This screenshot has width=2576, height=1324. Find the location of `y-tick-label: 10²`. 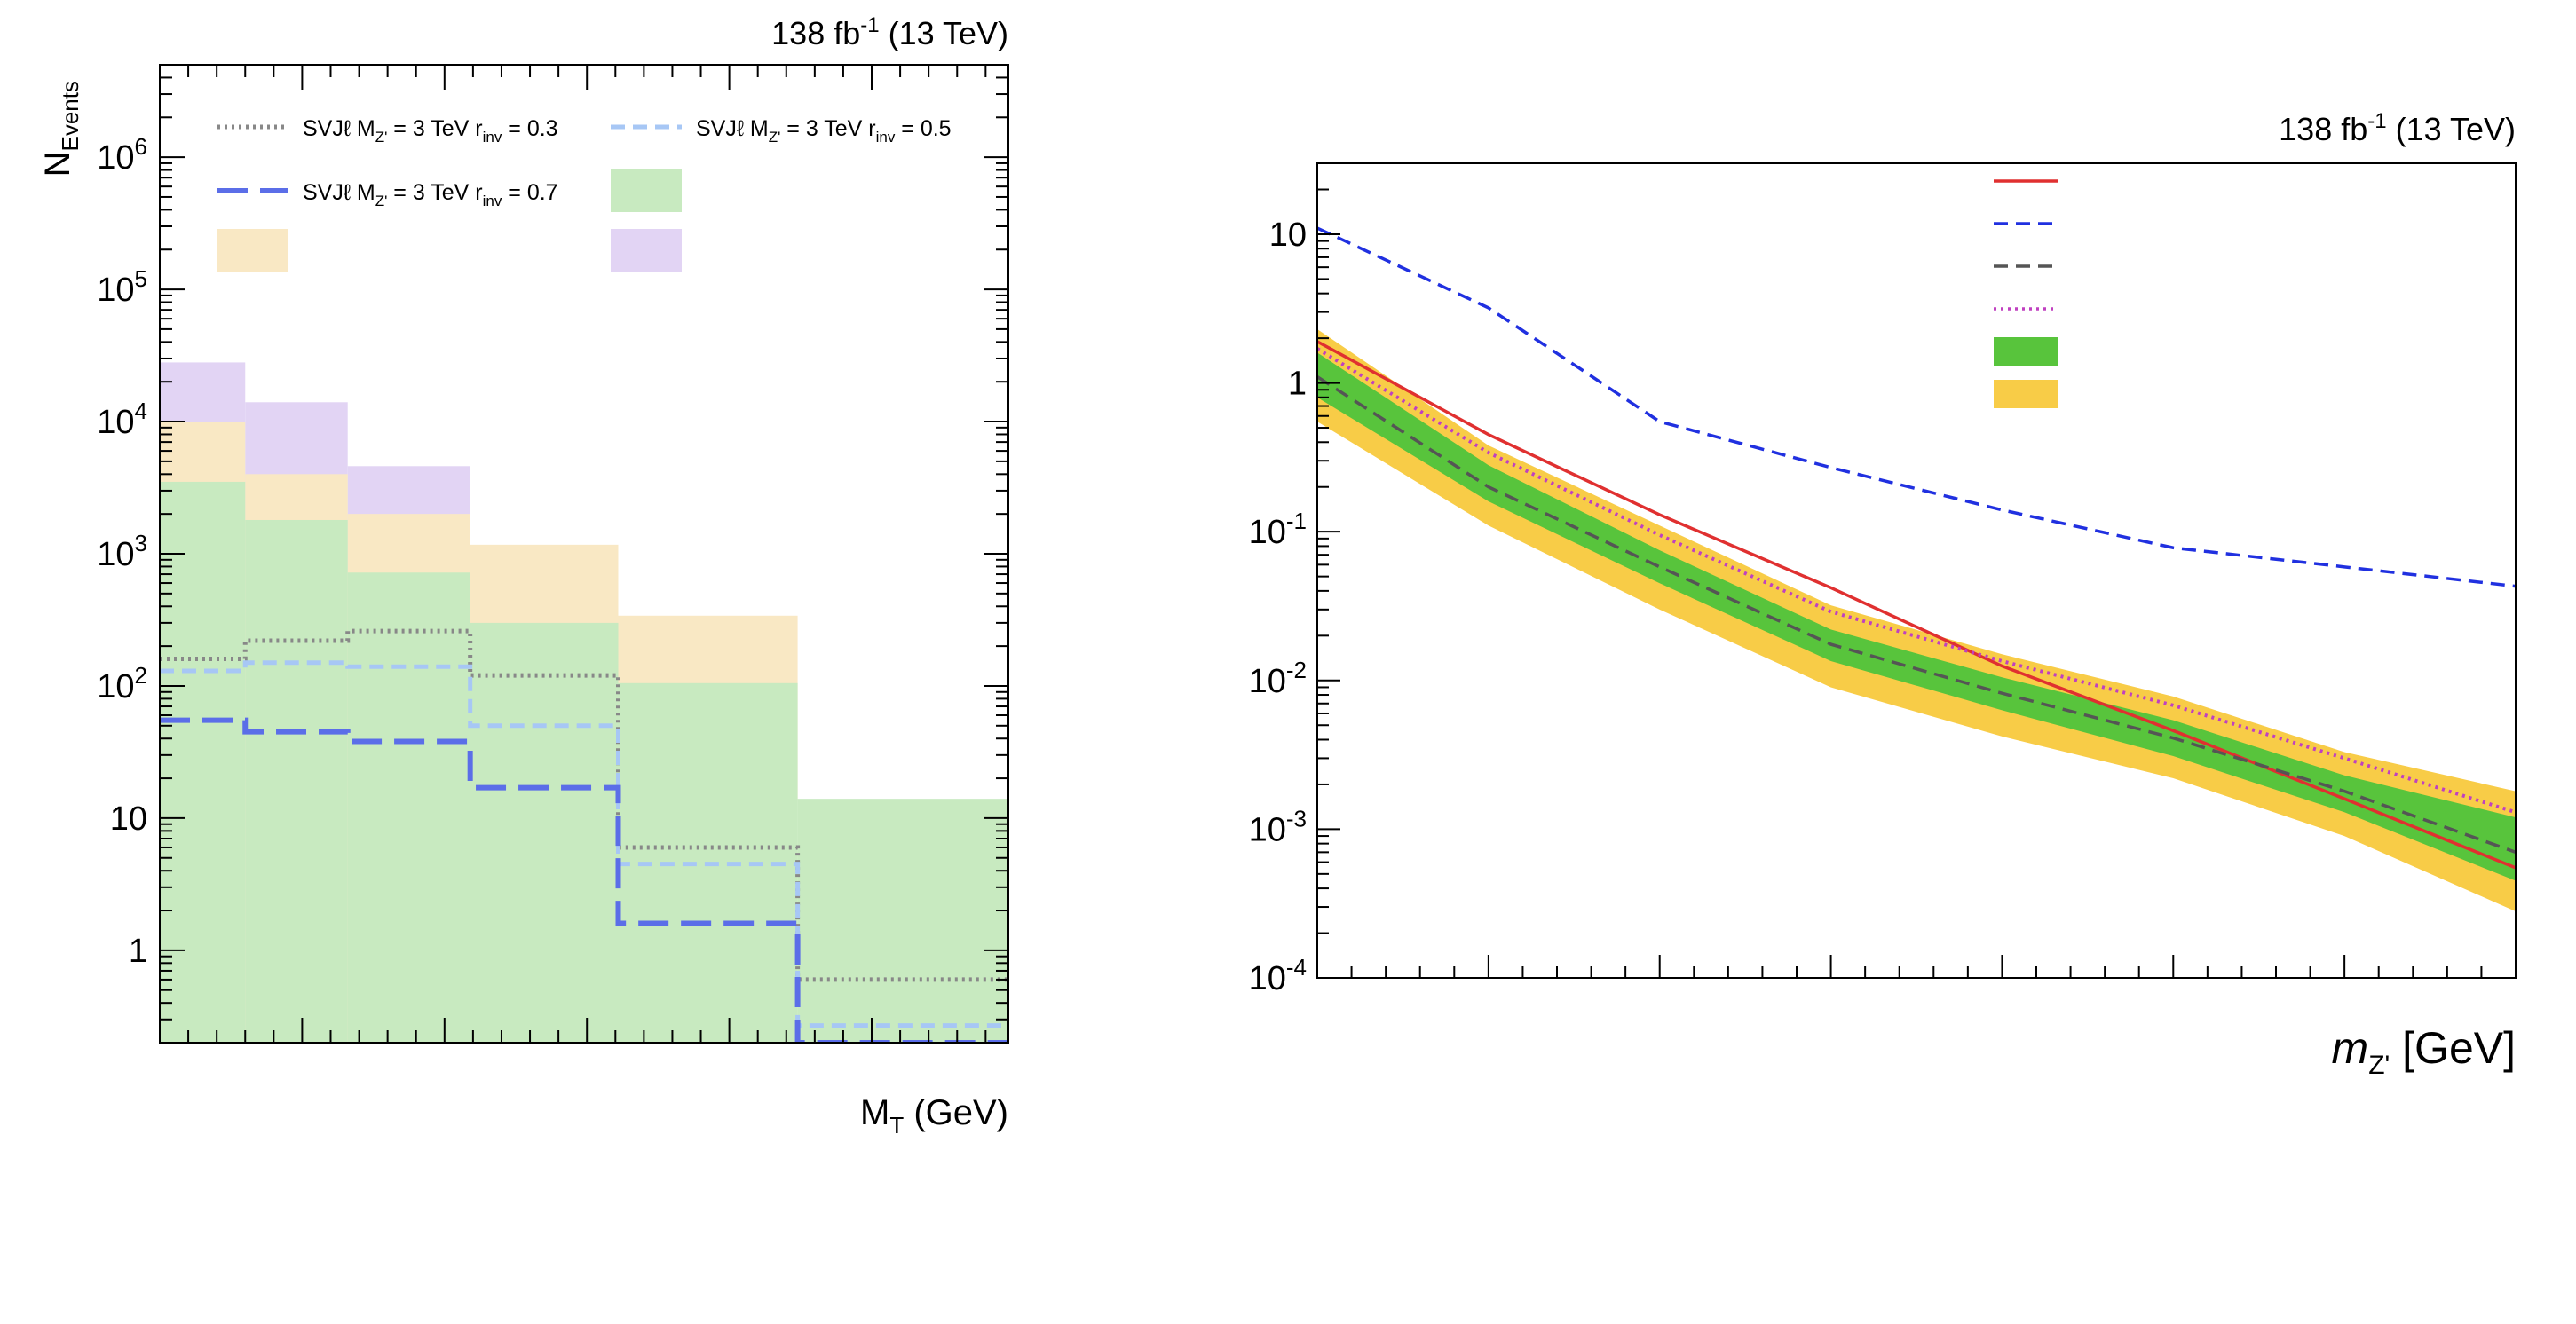

y-tick-label: 10² is located at coordinates (122, 684).